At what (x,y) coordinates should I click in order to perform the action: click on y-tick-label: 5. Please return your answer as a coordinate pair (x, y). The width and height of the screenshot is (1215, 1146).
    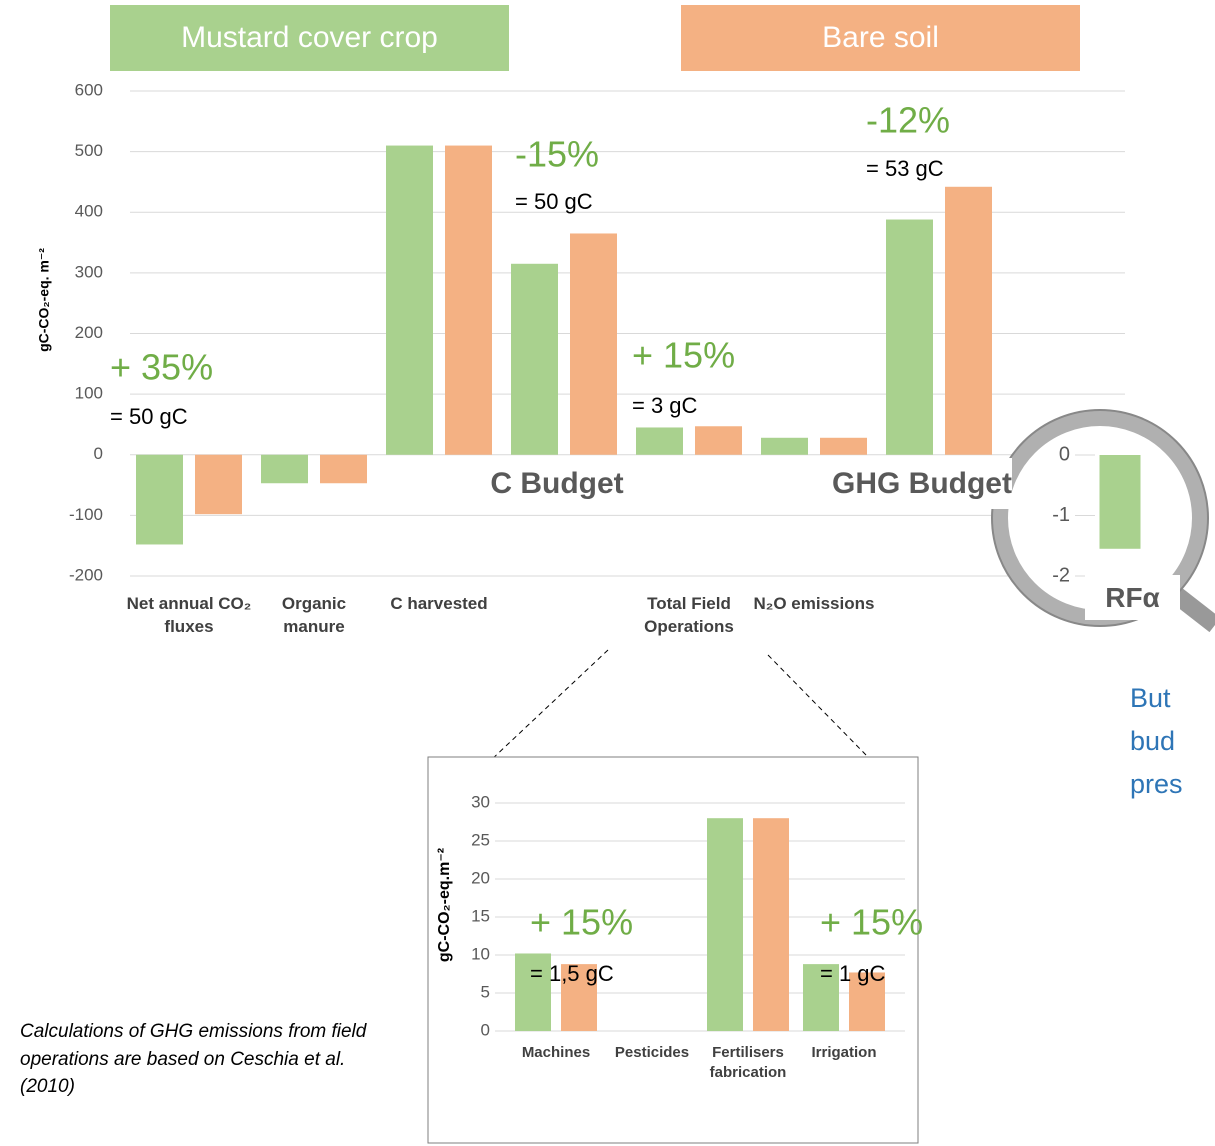
    Looking at the image, I should click on (485, 991).